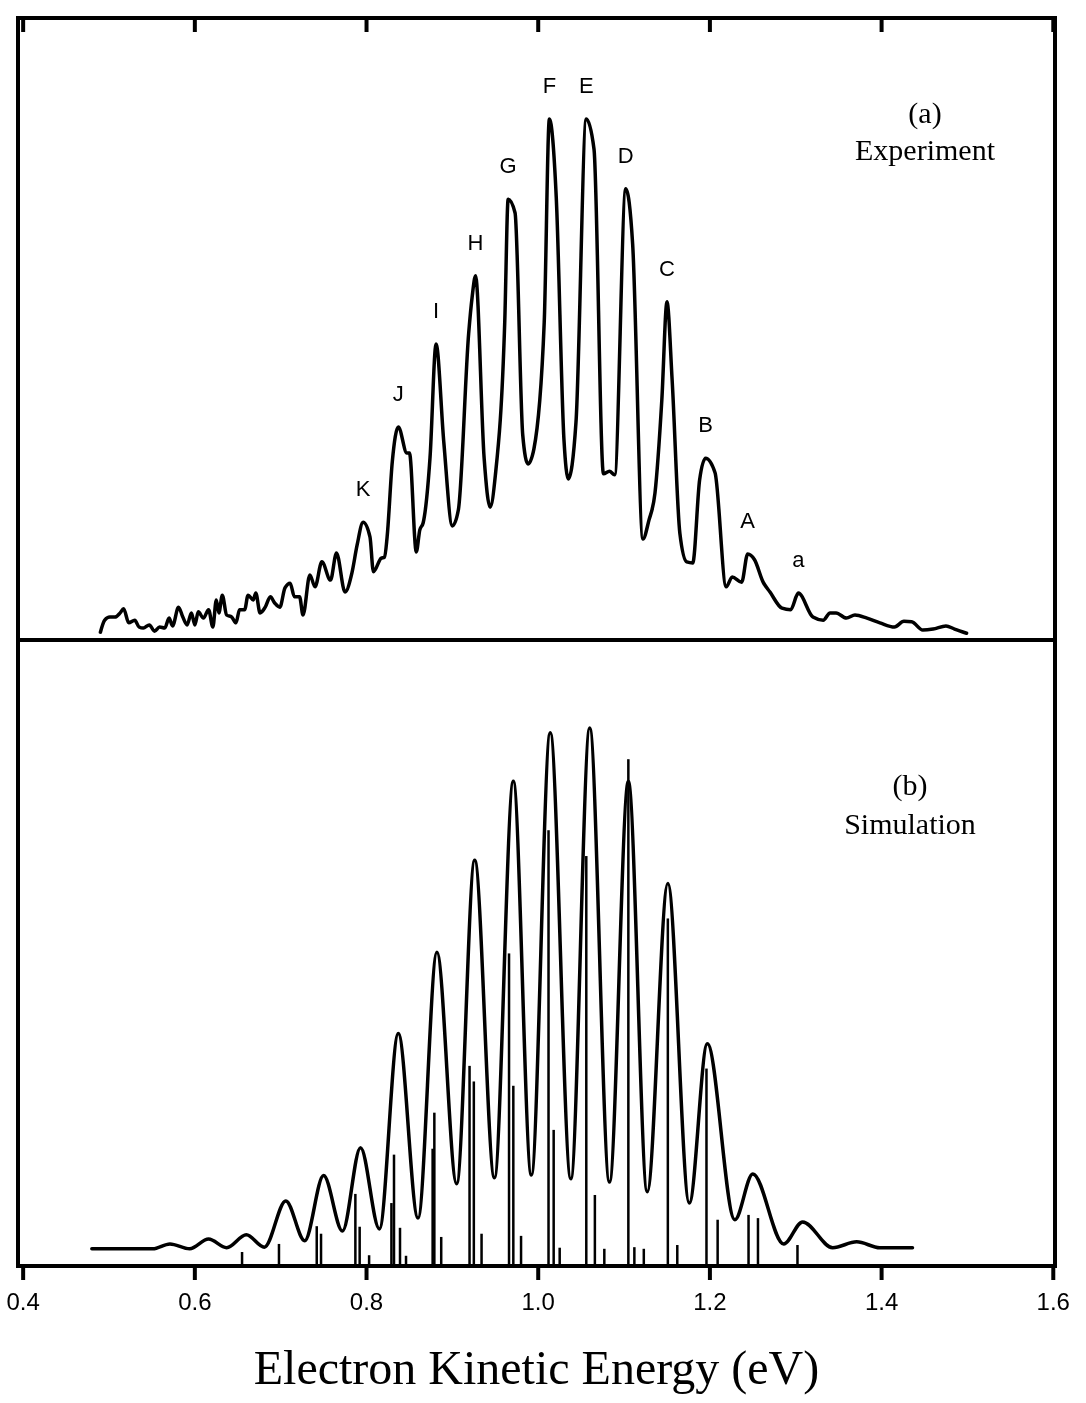 This screenshot has width=1086, height=1403. What do you see at coordinates (536, 1368) in the screenshot?
I see `x-axis-title: Electron Kinetic Energy (eV)` at bounding box center [536, 1368].